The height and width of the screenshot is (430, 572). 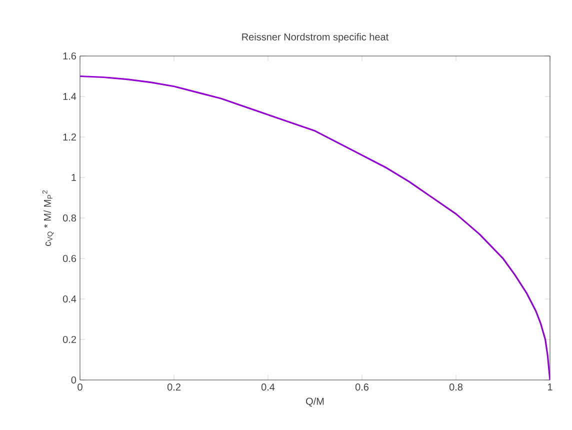 I want to click on y-tick-label: 1.4, so click(x=69, y=96).